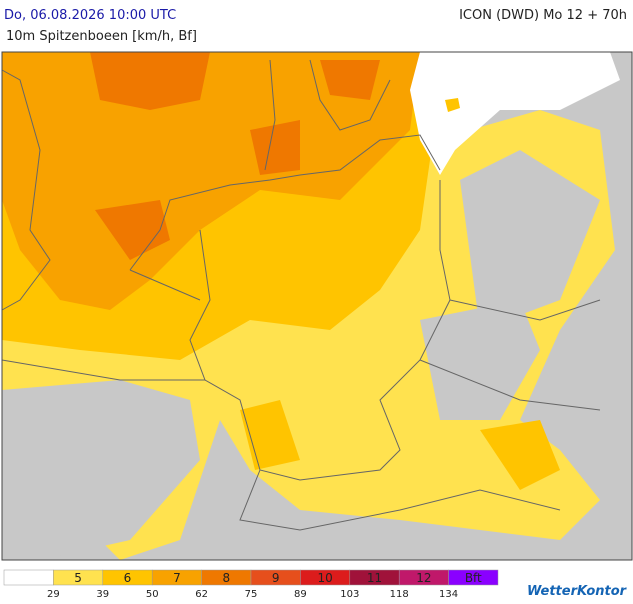 Image resolution: width=633 pixels, height=604 pixels. I want to click on beaufort-label: 9, so click(276, 578).